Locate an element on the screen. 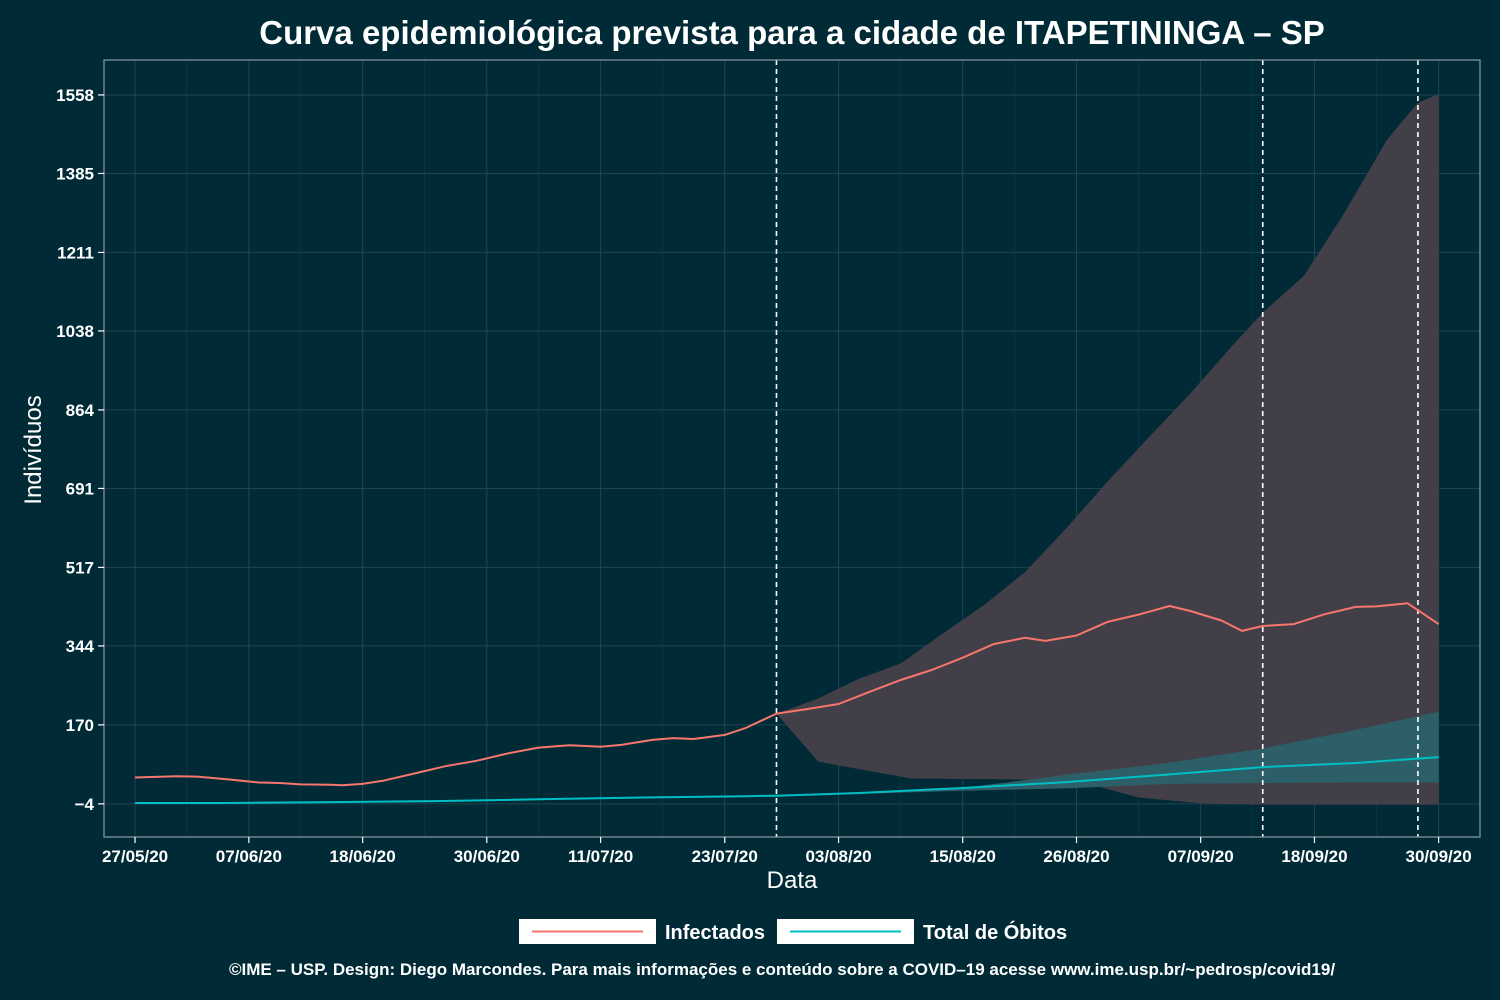 This screenshot has width=1500, height=1000. y-tick-label: 517 is located at coordinates (80, 567).